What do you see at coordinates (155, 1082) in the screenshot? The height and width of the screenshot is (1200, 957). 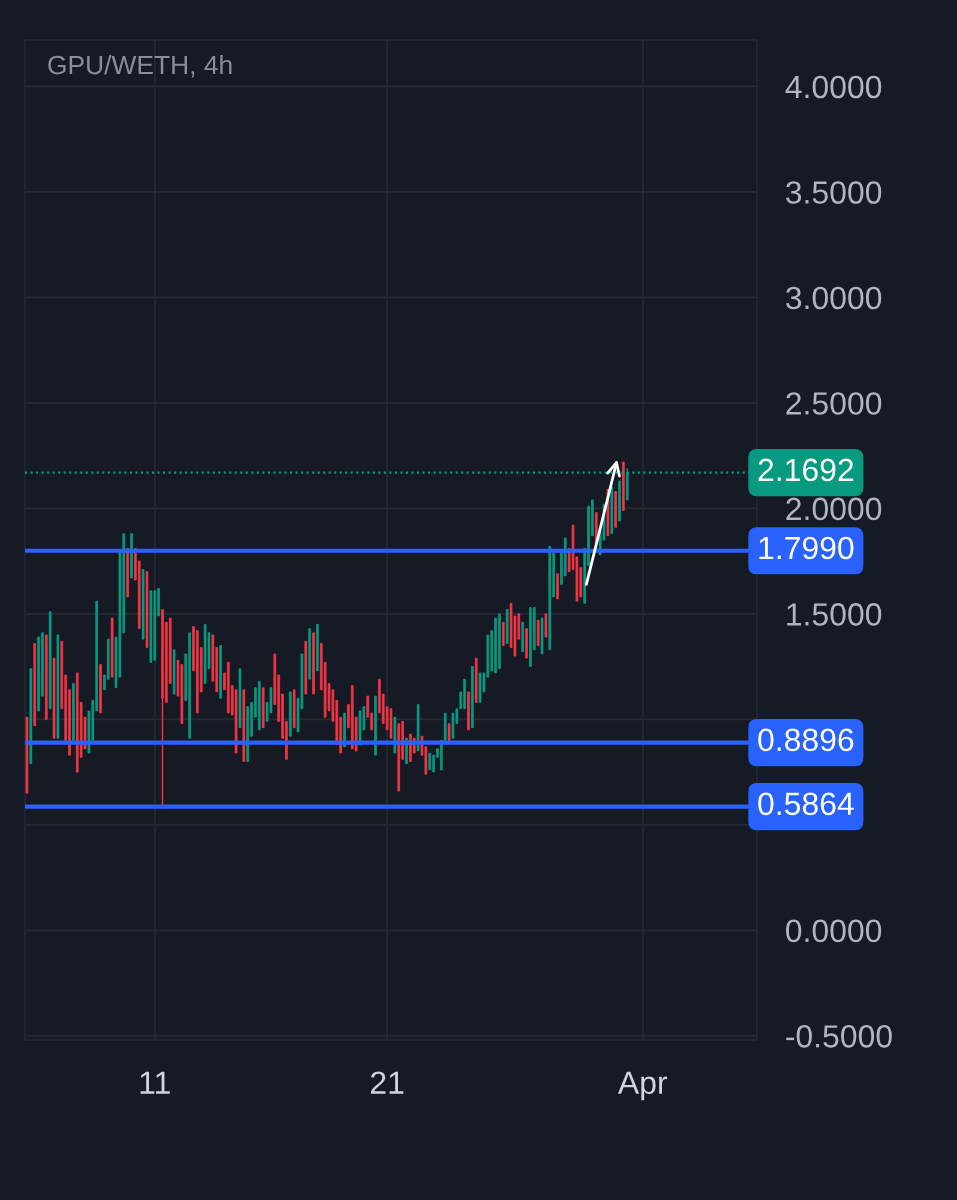 I see `x-tick-label: 11` at bounding box center [155, 1082].